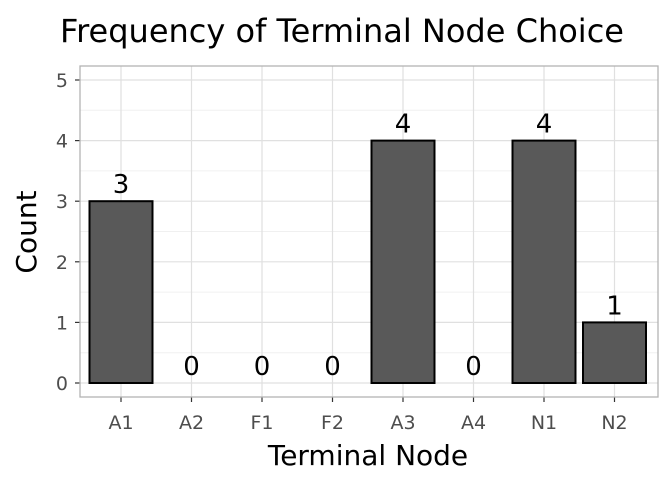 The height and width of the screenshot is (480, 672). Describe the element at coordinates (62, 81) in the screenshot. I see `y-tick-label: 5` at that location.